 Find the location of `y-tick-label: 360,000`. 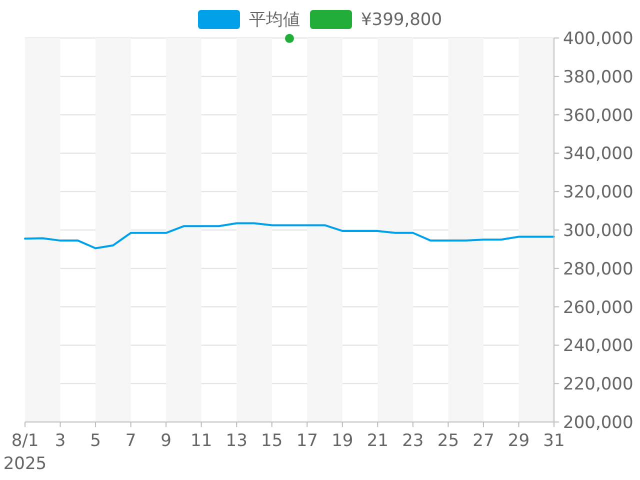

y-tick-label: 360,000 is located at coordinates (598, 116).